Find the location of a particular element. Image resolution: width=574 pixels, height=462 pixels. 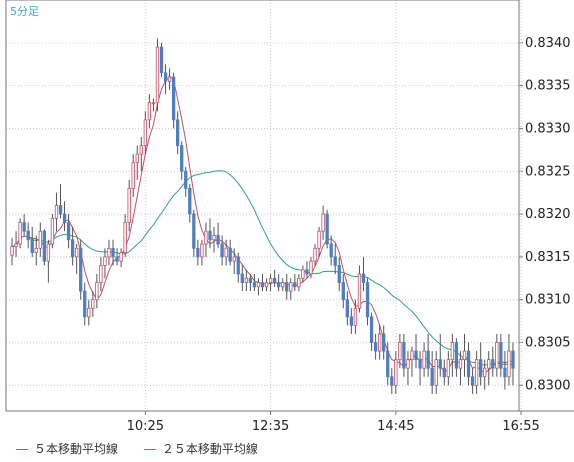

x-tick-label: 16:55 is located at coordinates (520, 426).